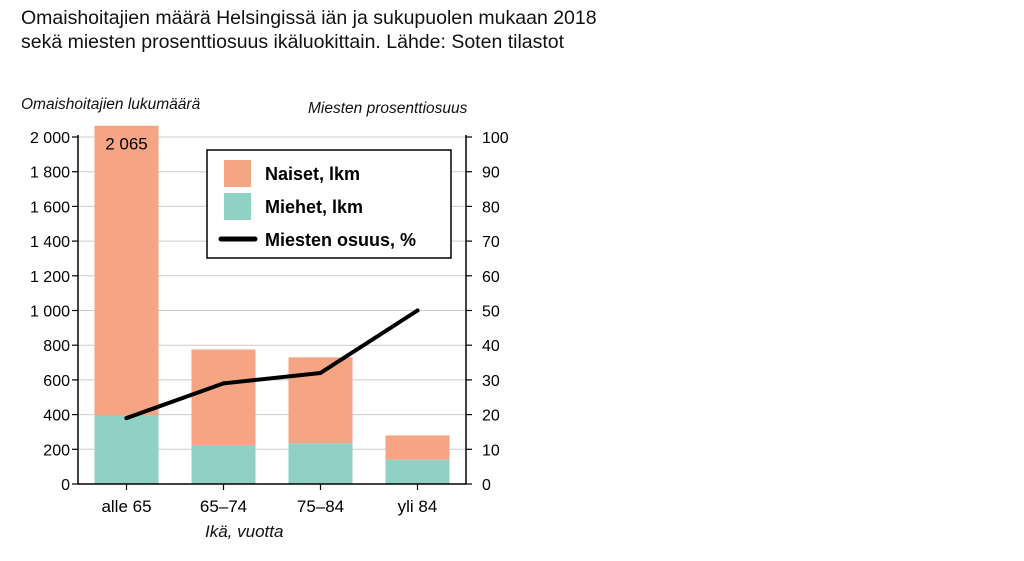 The height and width of the screenshot is (561, 1024). I want to click on y-tick-label-right: 40, so click(491, 346).